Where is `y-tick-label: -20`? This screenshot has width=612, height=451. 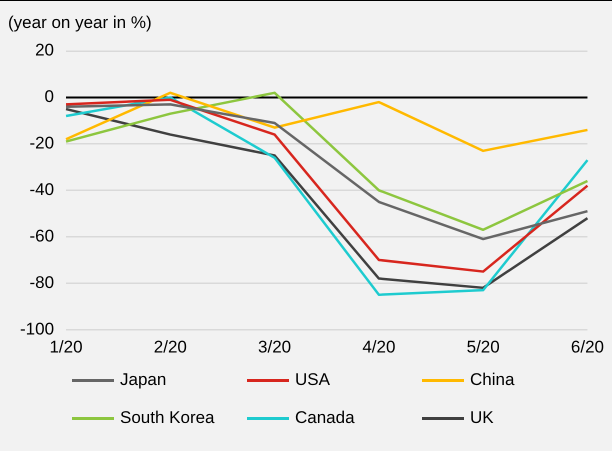 y-tick-label: -20 is located at coordinates (41, 143).